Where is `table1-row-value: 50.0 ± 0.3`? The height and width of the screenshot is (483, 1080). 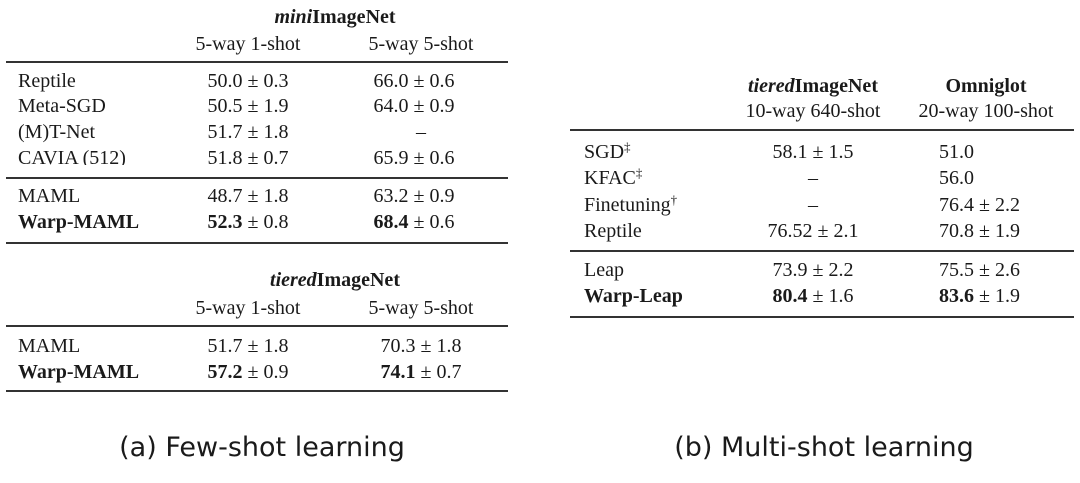
table1-row-value: 50.0 ± 0.3 is located at coordinates (248, 81).